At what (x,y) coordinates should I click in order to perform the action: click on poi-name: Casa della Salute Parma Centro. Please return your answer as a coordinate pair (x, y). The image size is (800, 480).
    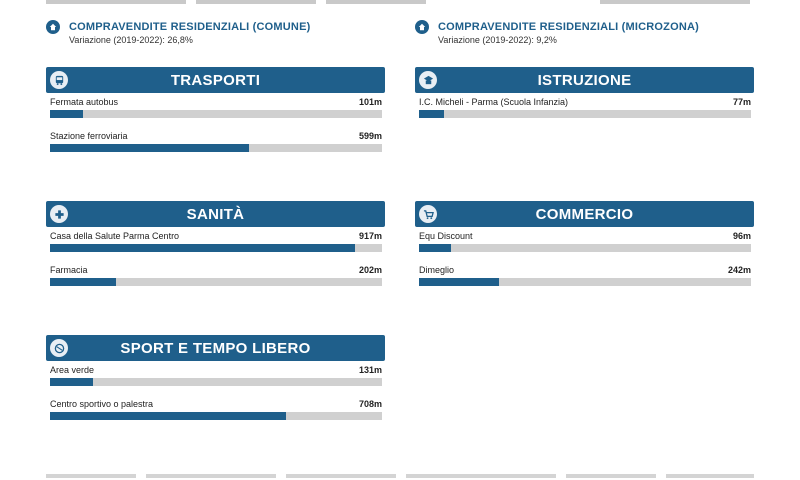
    Looking at the image, I should click on (115, 236).